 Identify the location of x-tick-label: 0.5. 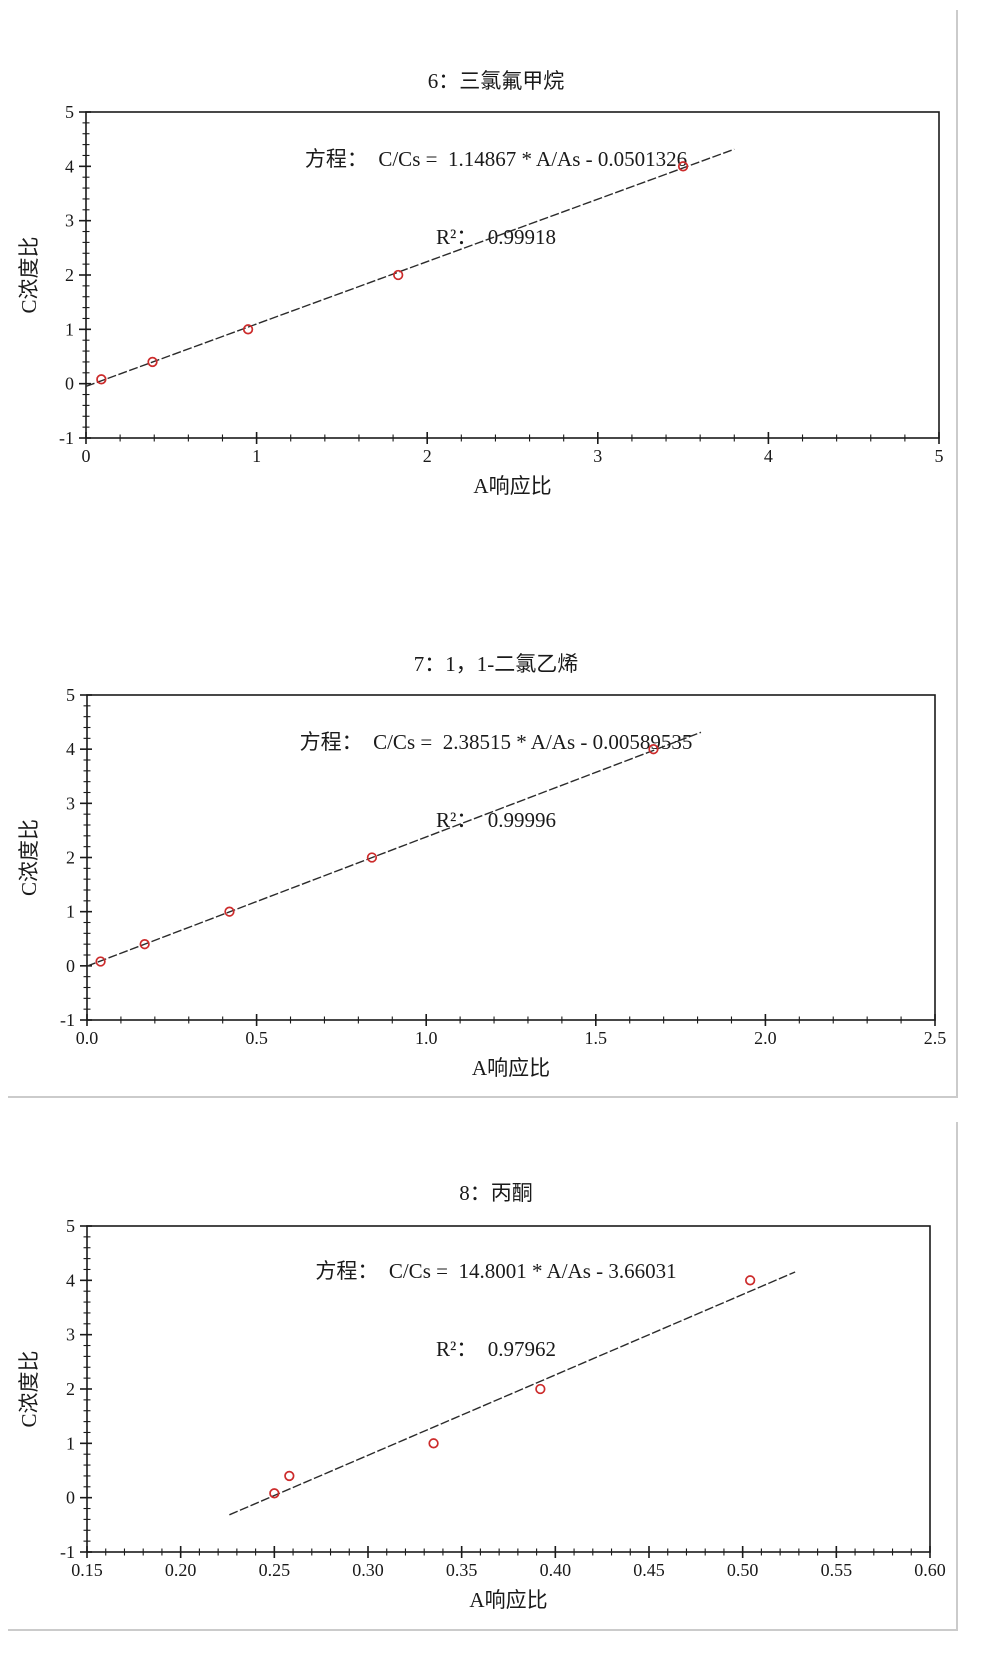
(256, 1038).